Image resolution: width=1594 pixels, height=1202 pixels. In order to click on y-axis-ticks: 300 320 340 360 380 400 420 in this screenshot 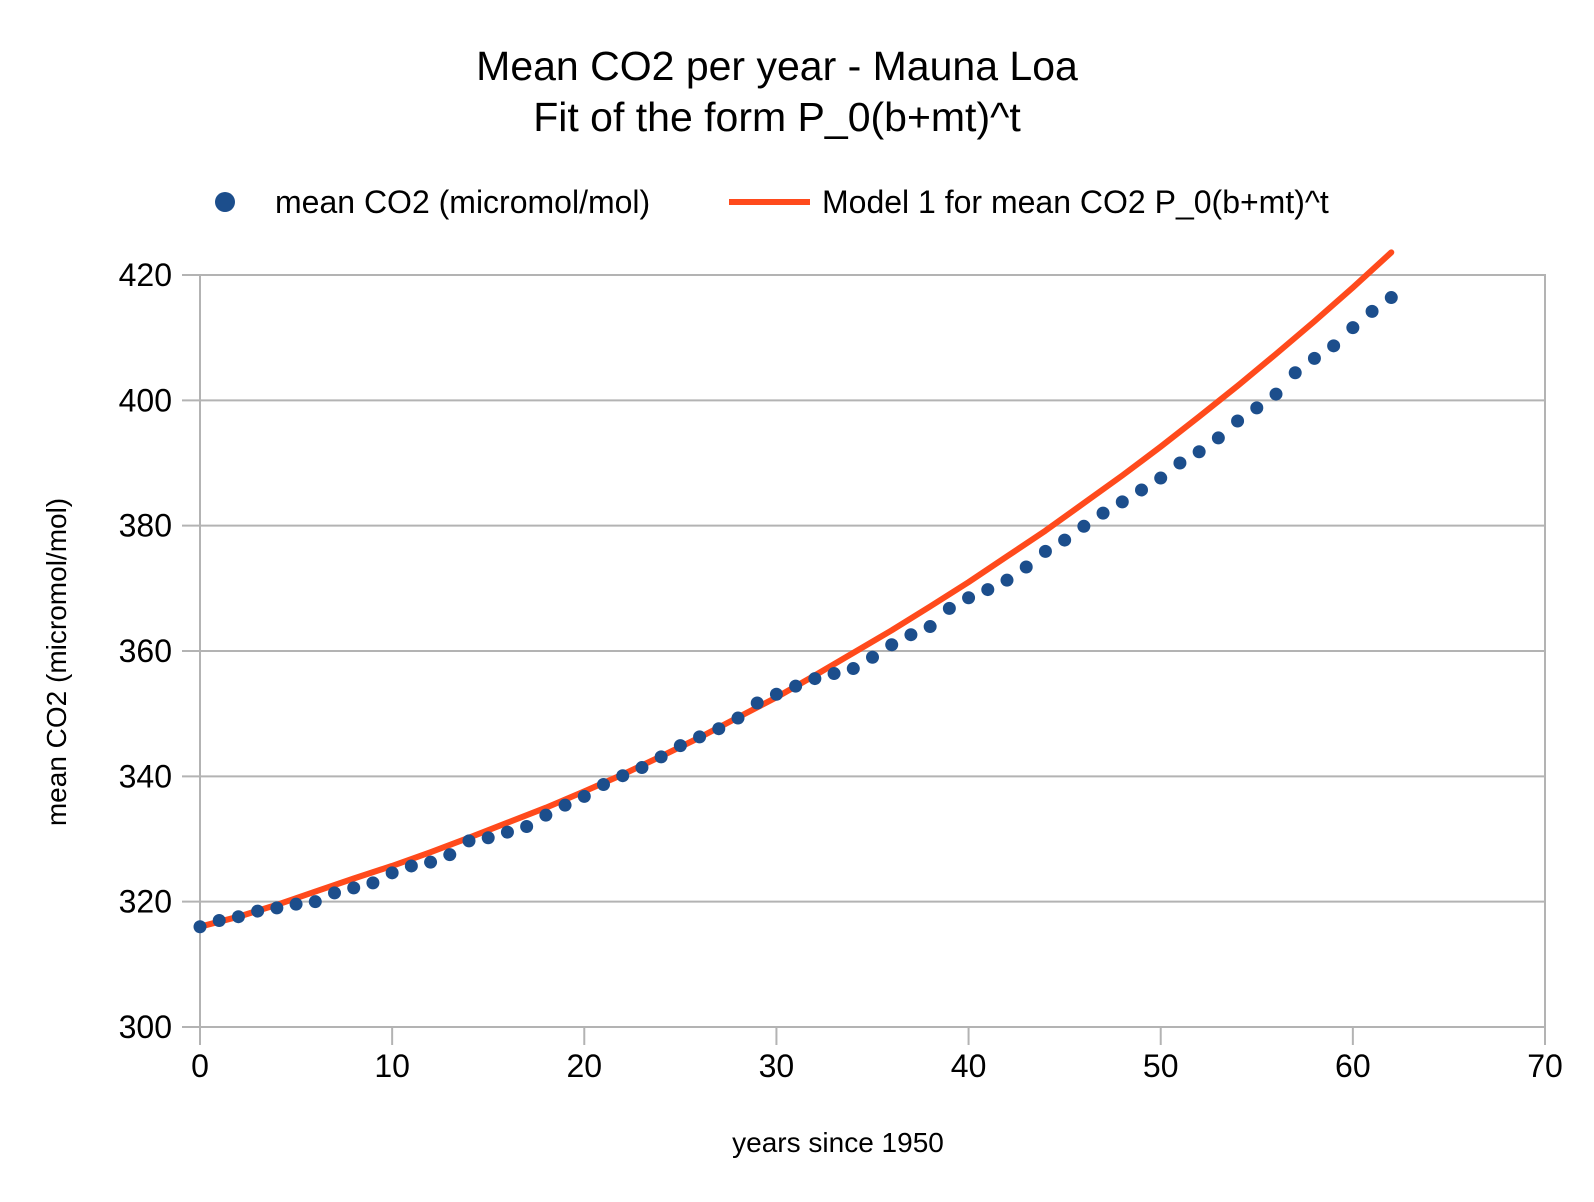, I will do `click(159, 651)`.